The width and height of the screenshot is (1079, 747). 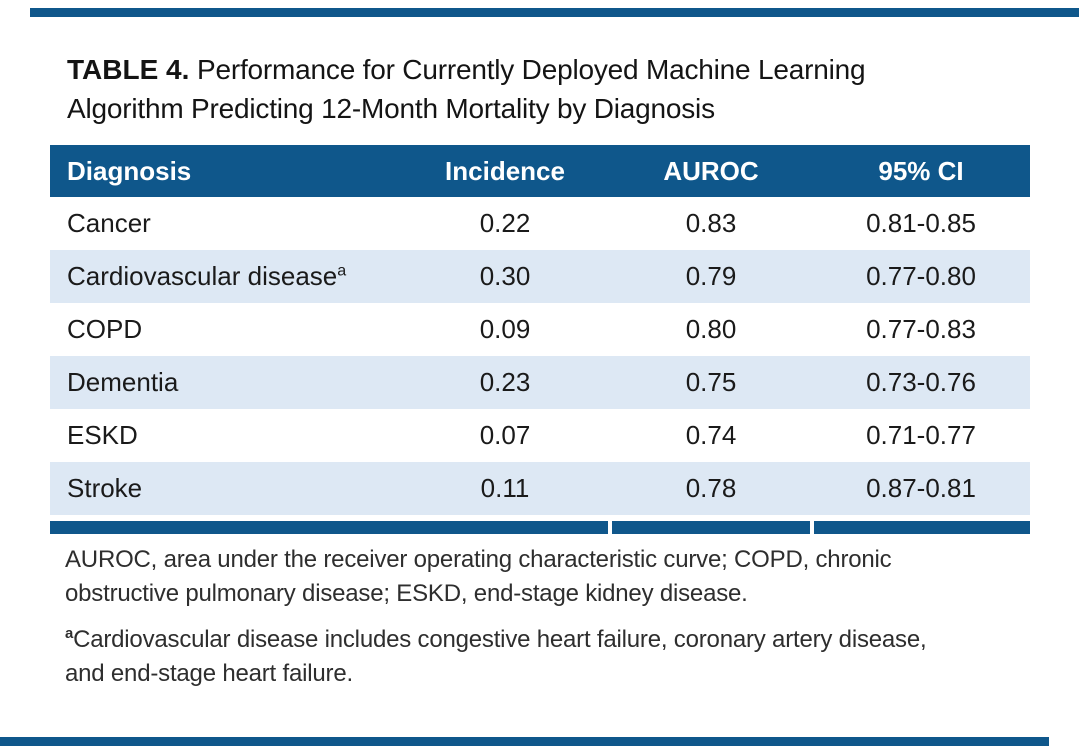 I want to click on table-row-dementia: Dementia 0.23 0.75 0.73-0.76, so click(x=540, y=382).